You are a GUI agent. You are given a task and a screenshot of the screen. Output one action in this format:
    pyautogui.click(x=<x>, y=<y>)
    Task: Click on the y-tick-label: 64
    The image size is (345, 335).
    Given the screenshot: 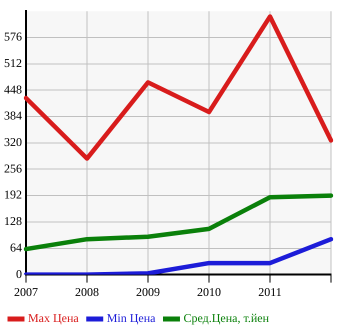 What is the action you would take?
    pyautogui.click(x=16, y=247)
    